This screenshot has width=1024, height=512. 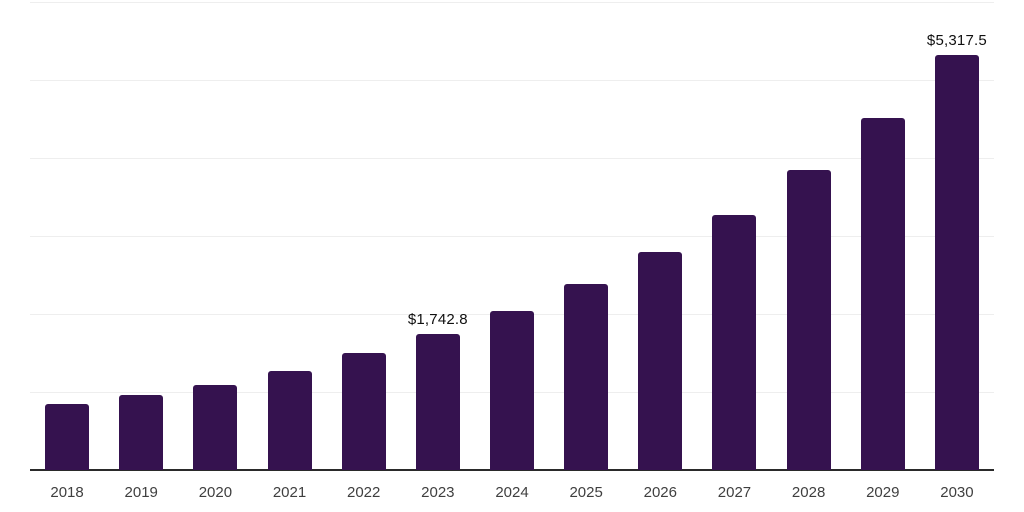 I want to click on x-tick-label-2021: 2021, so click(x=289, y=492).